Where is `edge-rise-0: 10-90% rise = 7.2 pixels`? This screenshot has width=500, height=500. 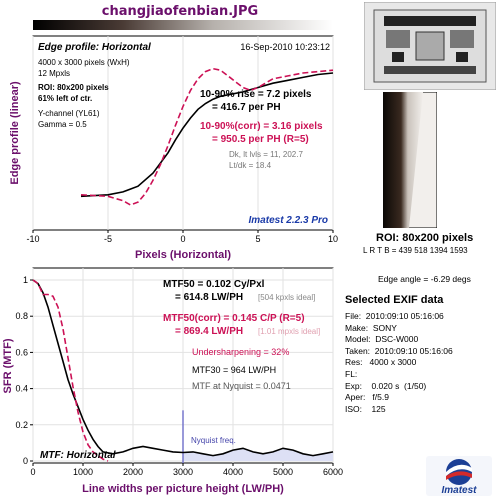 edge-rise-0: 10-90% rise = 7.2 pixels is located at coordinates (256, 94).